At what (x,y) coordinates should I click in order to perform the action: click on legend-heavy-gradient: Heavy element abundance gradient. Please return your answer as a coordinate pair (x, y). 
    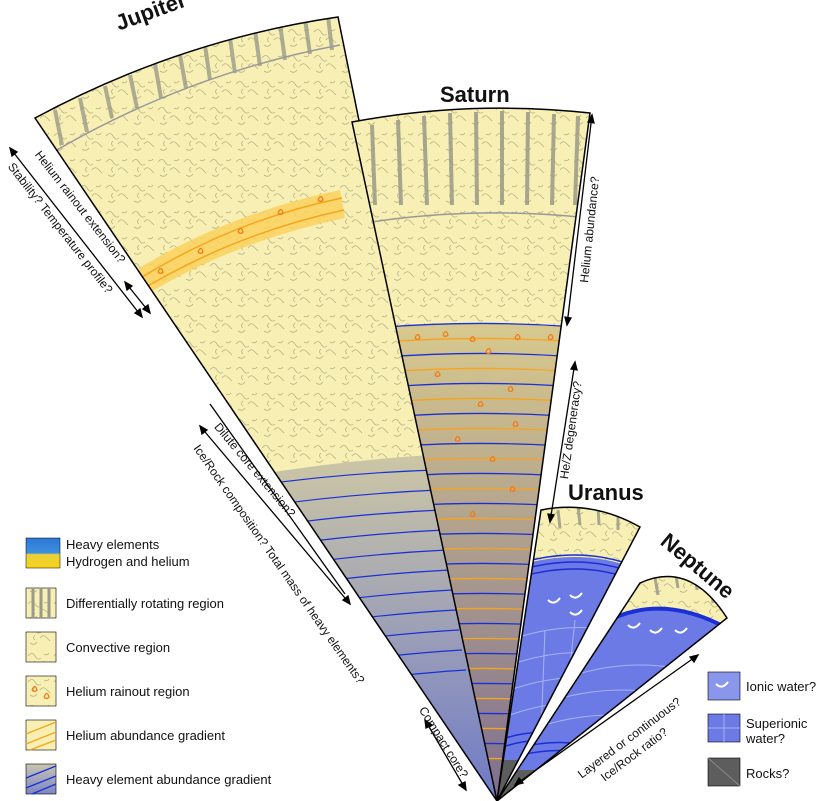
    Looking at the image, I should click on (169, 779).